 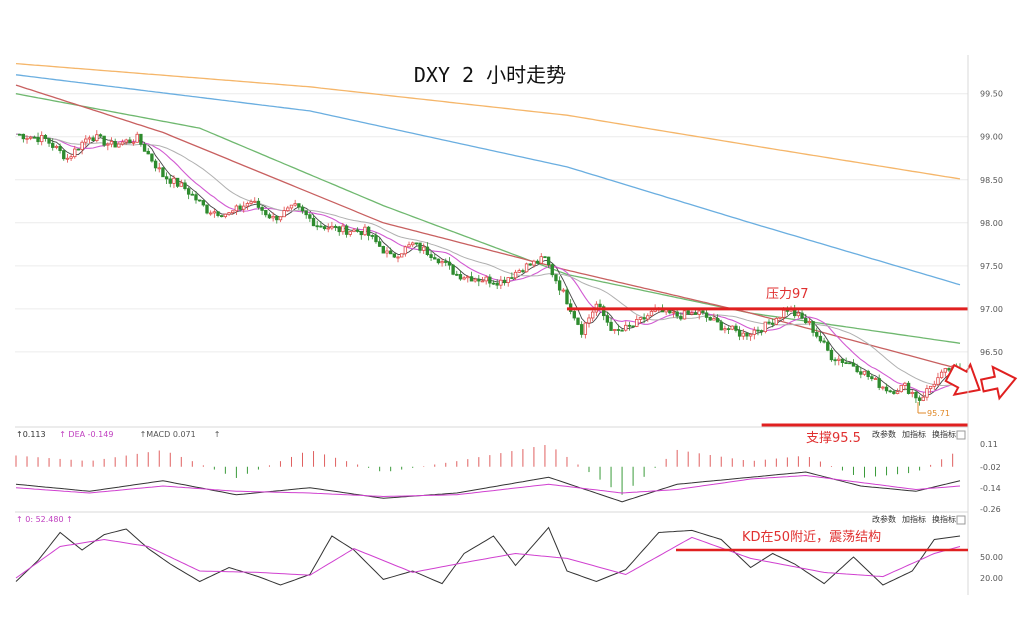 I want to click on macd-toolbar-button: 改参数, so click(x=884, y=434).